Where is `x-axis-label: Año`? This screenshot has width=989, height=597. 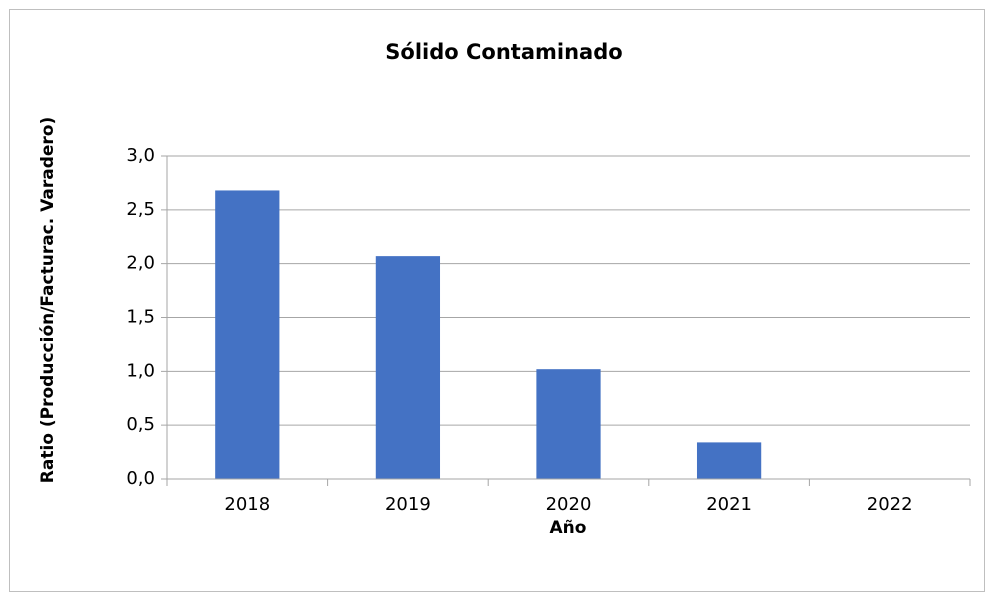 x-axis-label: Año is located at coordinates (568, 528).